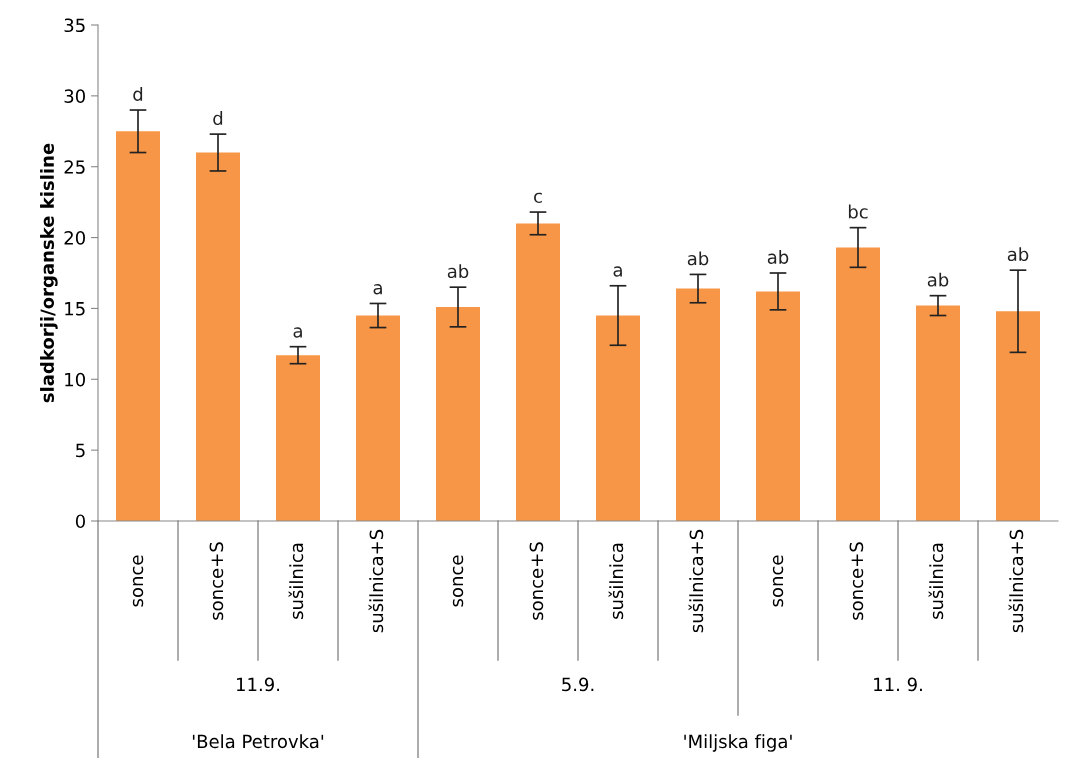 The image size is (1070, 758). I want to click on text: 5.9., so click(578, 684).